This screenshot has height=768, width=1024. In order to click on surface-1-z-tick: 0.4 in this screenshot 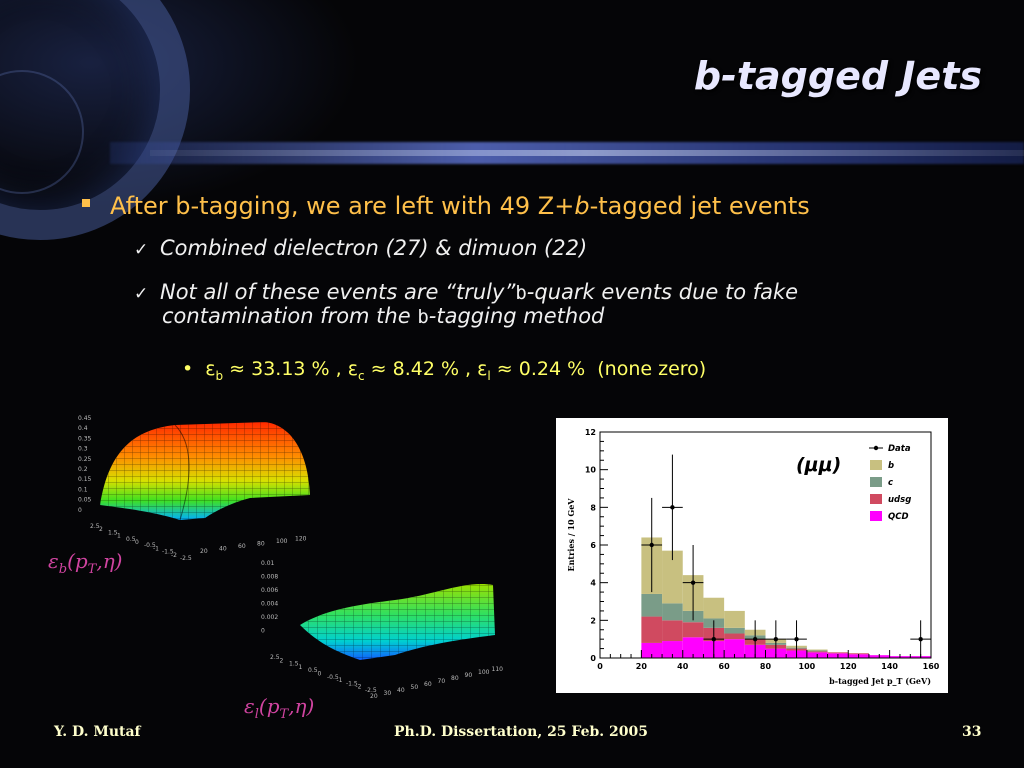, I will do `click(83, 428)`.